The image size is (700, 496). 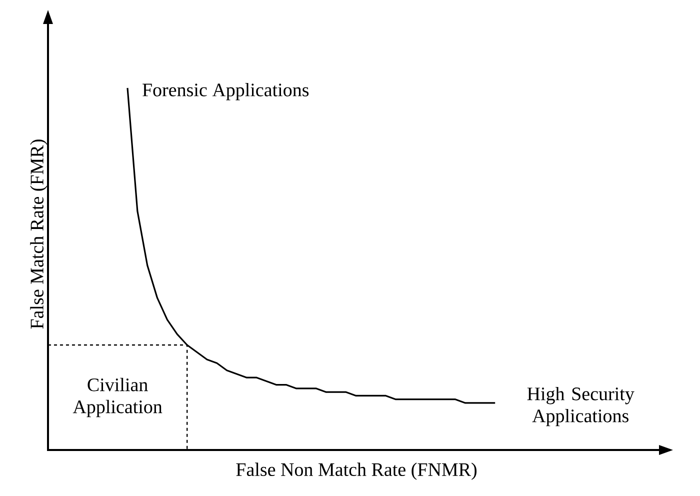 What do you see at coordinates (580, 406) in the screenshot?
I see `annotation: High Security Applications` at bounding box center [580, 406].